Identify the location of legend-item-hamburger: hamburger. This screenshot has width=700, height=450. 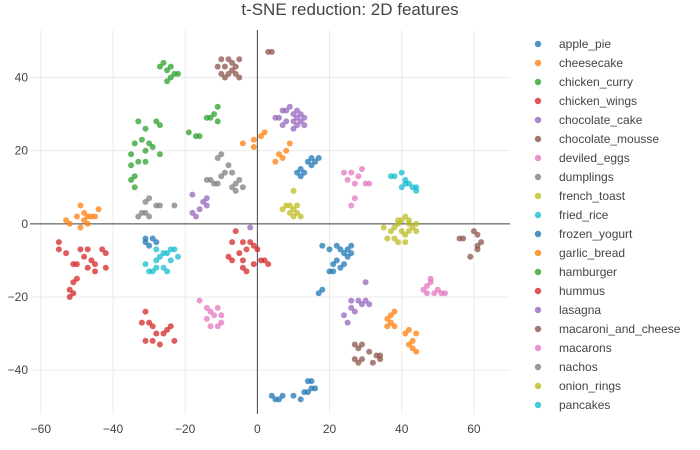
(575, 272).